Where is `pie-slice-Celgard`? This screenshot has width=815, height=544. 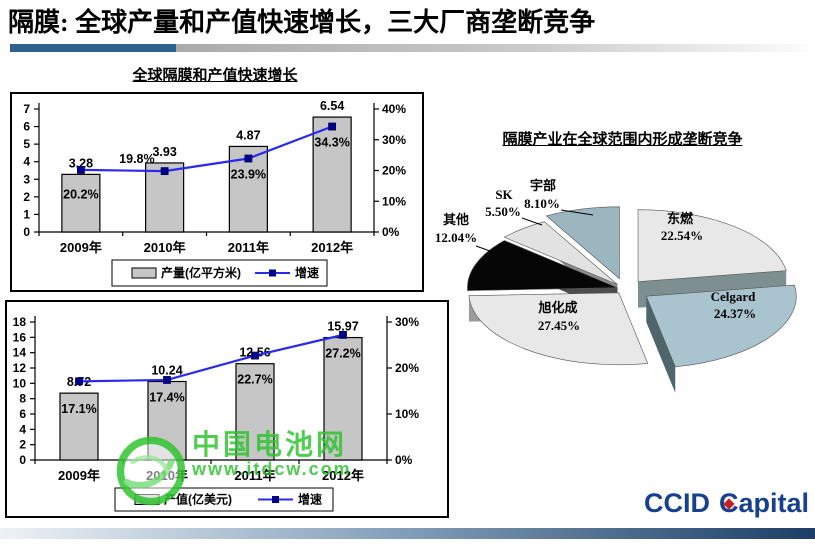
pie-slice-Celgard is located at coordinates (721, 338).